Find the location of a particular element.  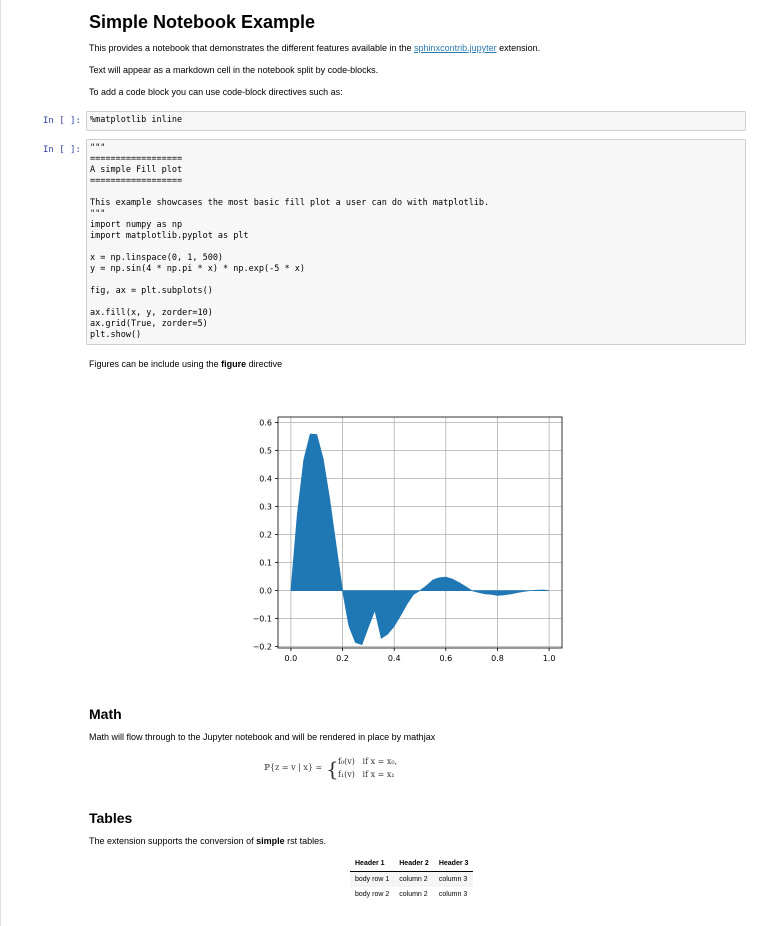

y-tick-label: 0.0 is located at coordinates (265, 591).